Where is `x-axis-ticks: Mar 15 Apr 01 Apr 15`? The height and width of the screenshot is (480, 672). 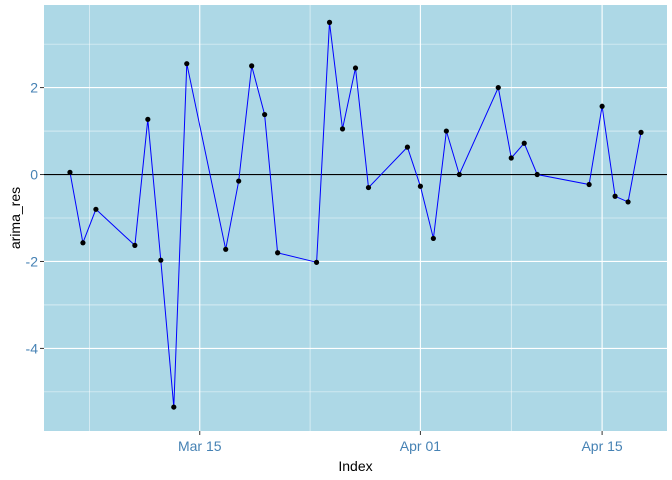
x-axis-ticks: Mar 15 Apr 01 Apr 15 is located at coordinates (400, 442).